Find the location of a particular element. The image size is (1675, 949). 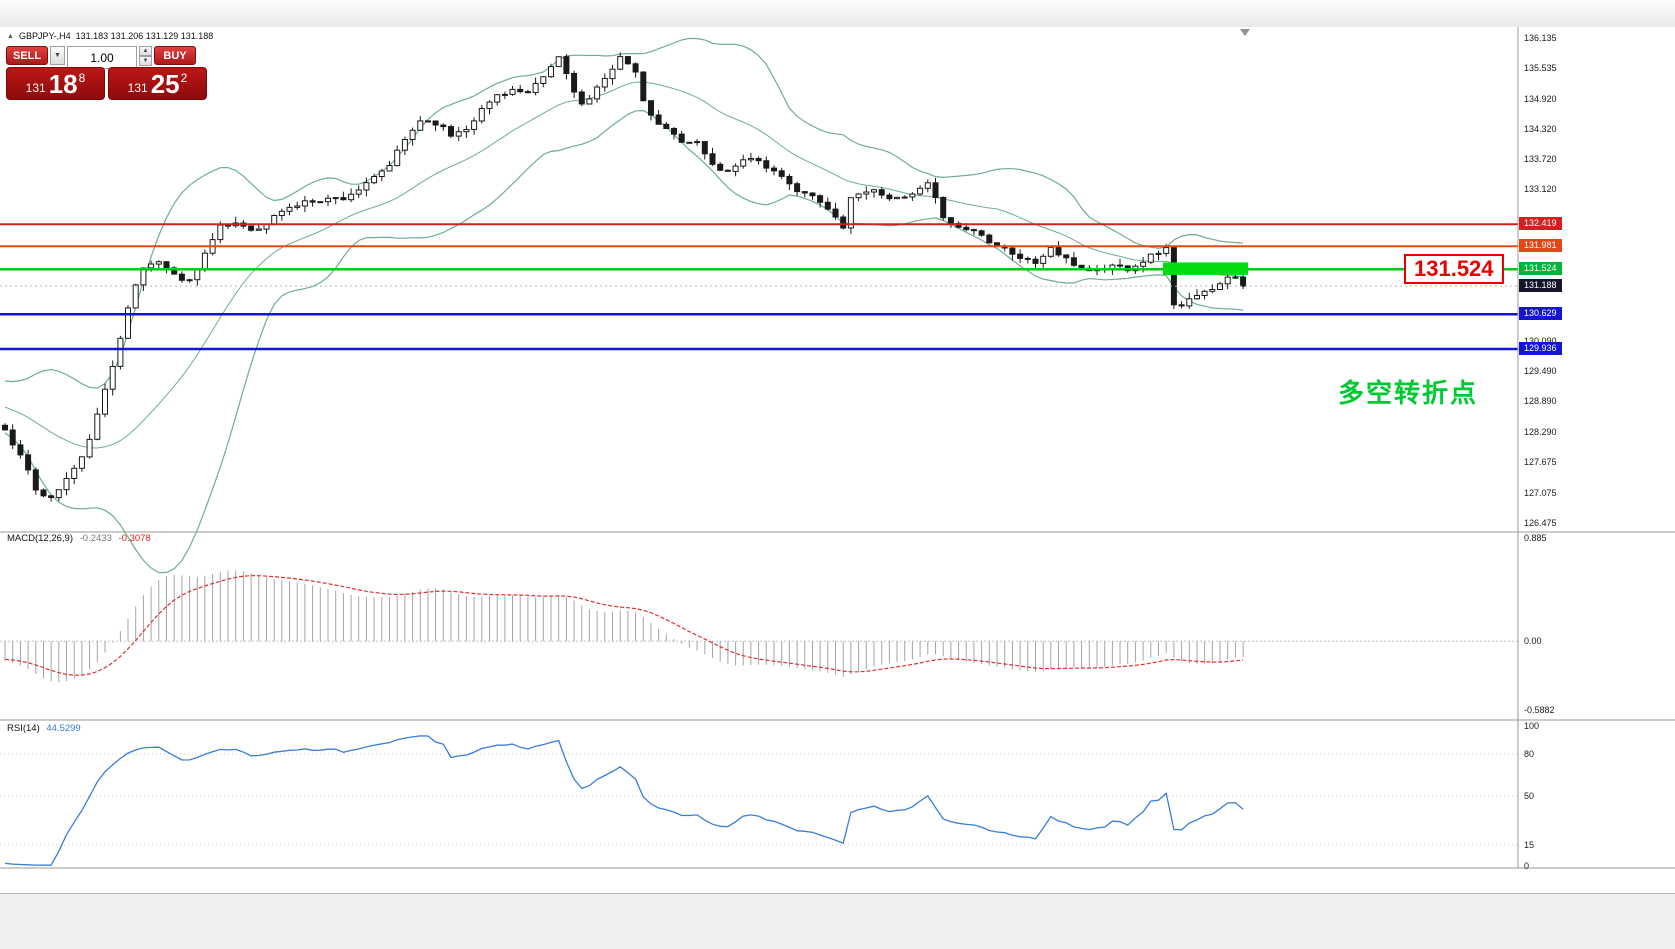

volume-stepper: ▲ ▼ is located at coordinates (145, 56).